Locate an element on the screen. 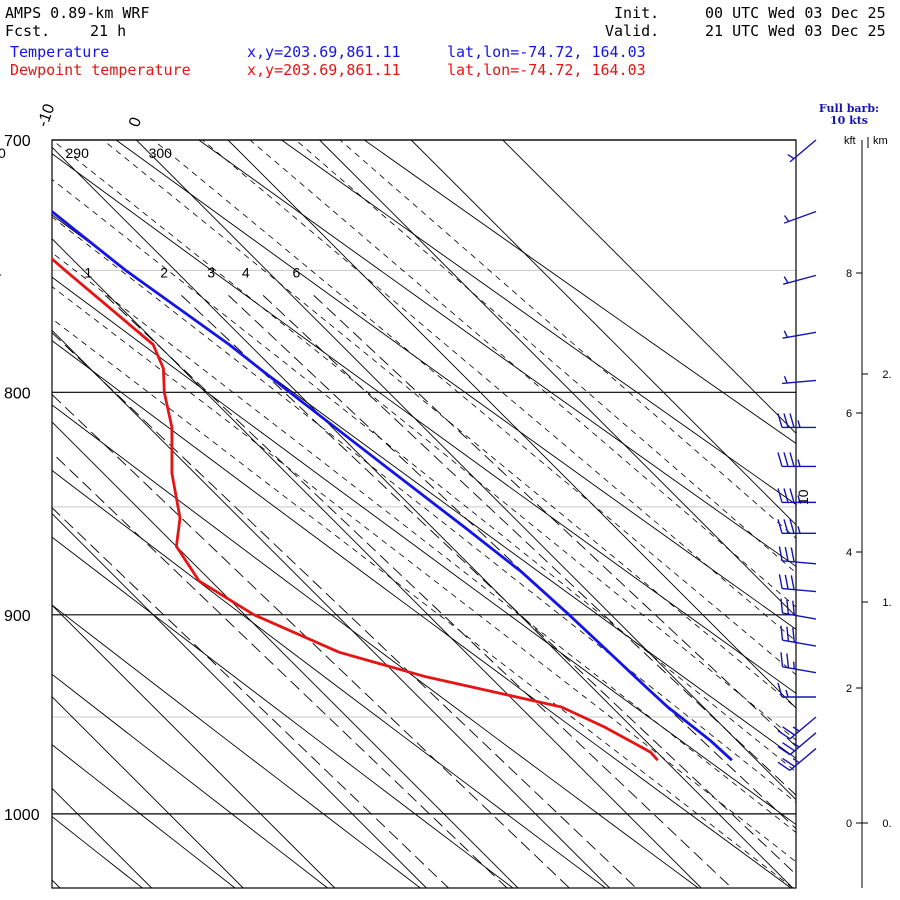  kft-label: kft is located at coordinates (850, 141).